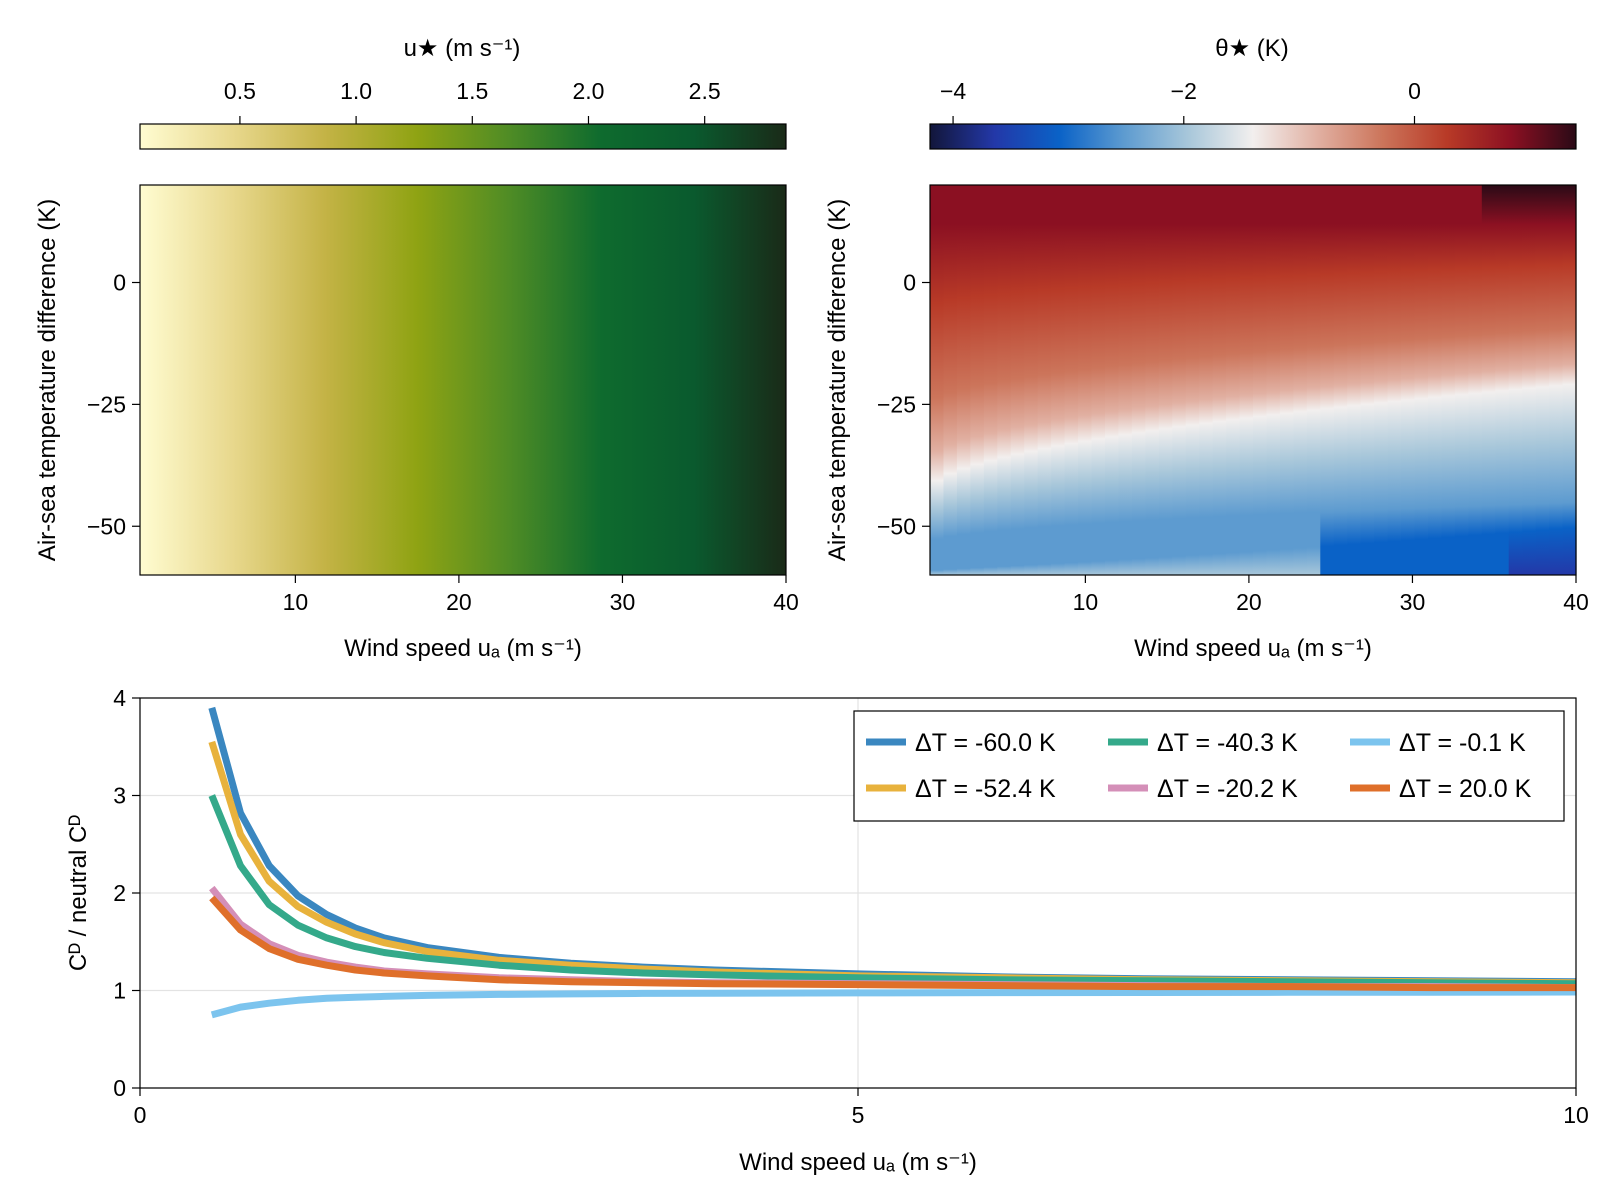  What do you see at coordinates (463, 648) in the screenshot?
I see `ustar-x-axis-label: Wind speed uₐ (m s⁻¹)` at bounding box center [463, 648].